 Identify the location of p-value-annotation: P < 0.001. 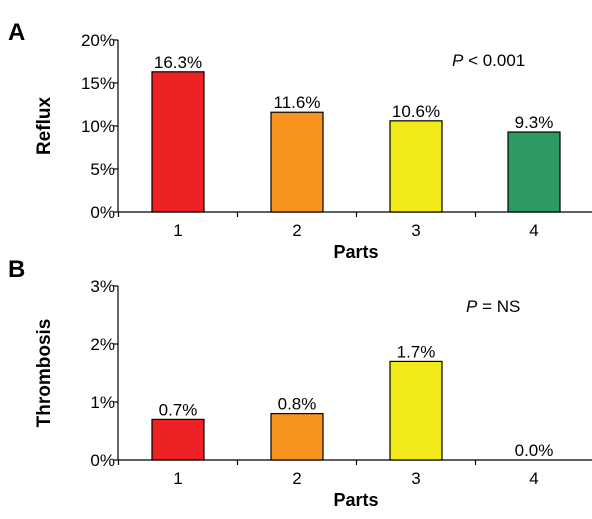
(488, 60).